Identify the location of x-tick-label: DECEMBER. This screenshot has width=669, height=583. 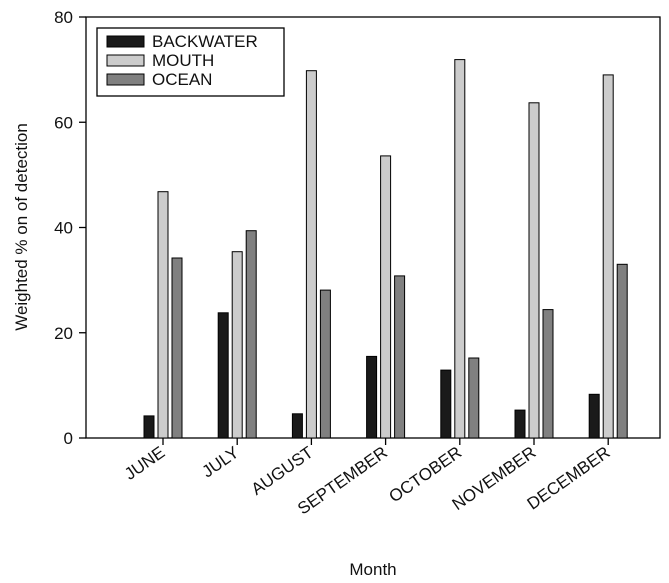
(569, 478).